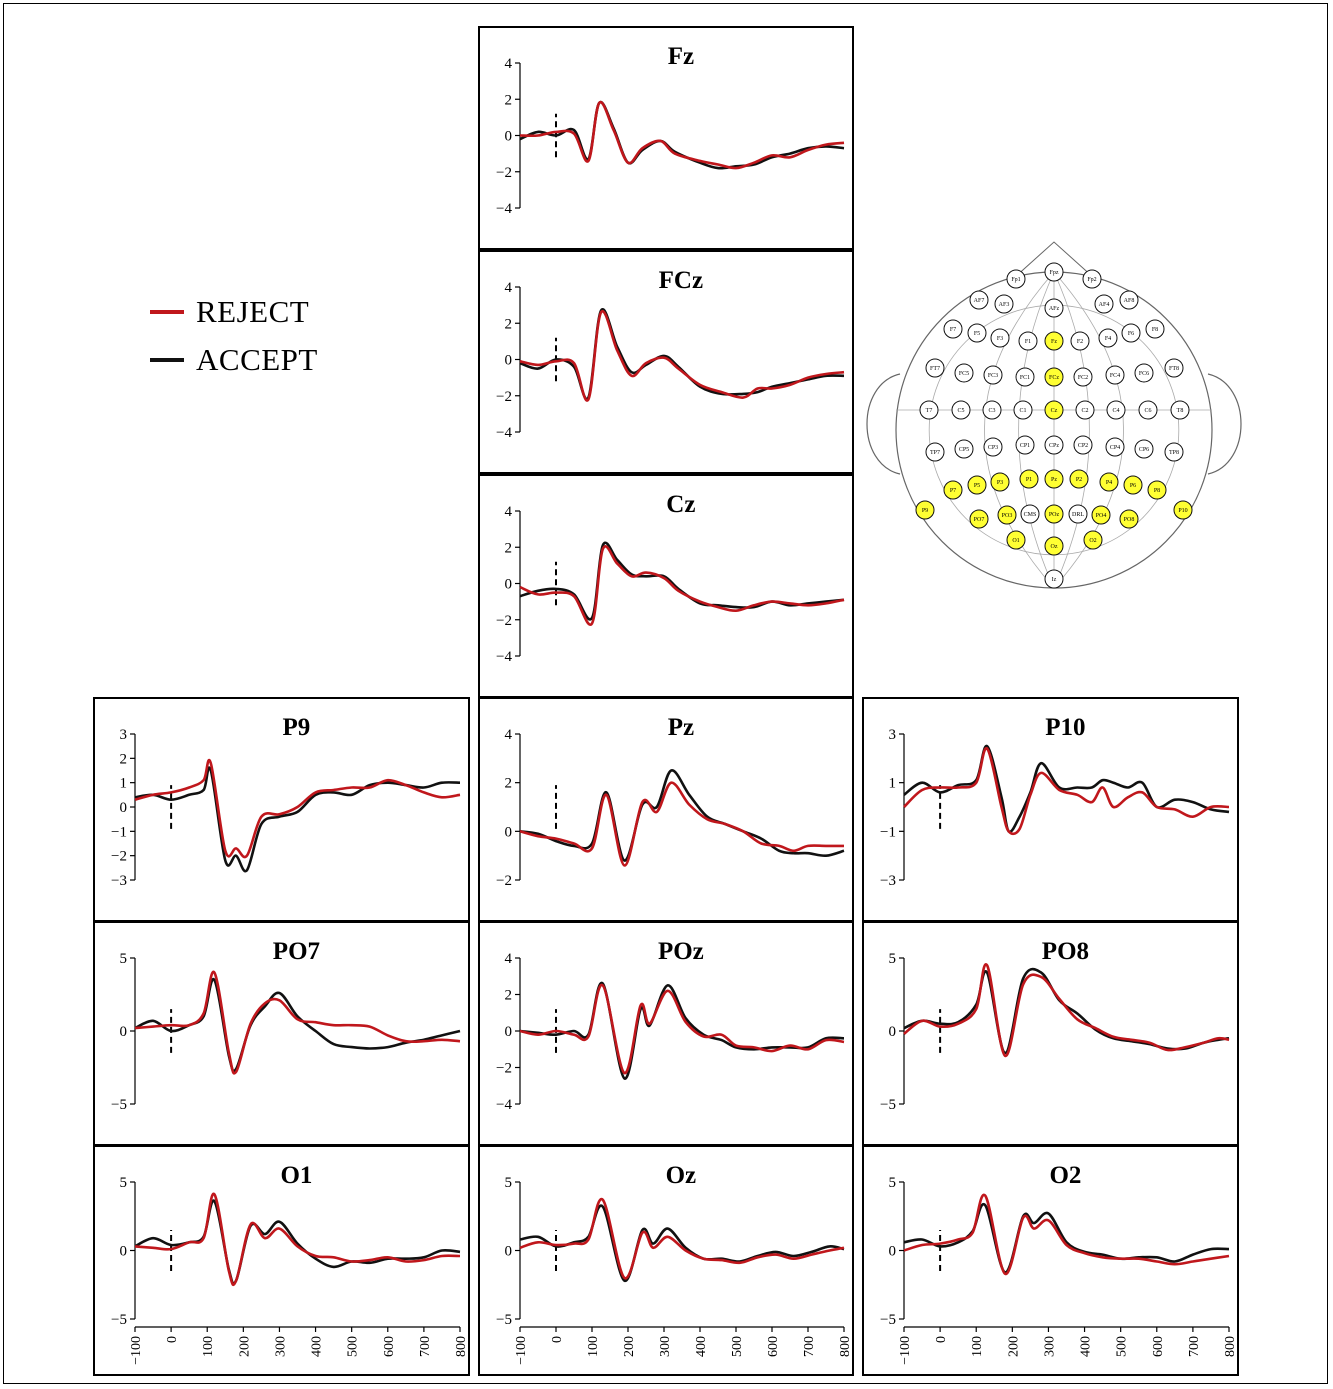 The image size is (1333, 1389). Describe the element at coordinates (1148, 410) in the screenshot. I see `electrode-c6: C6` at that location.